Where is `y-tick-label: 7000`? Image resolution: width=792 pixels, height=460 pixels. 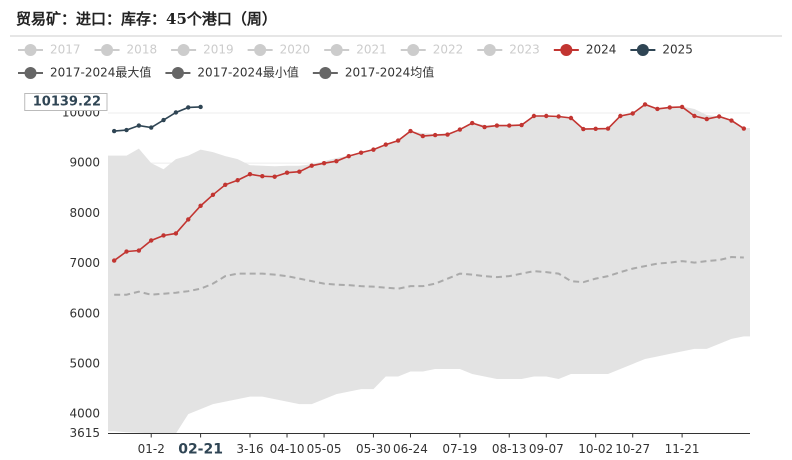
y-tick-label: 7000 is located at coordinates (84, 263).